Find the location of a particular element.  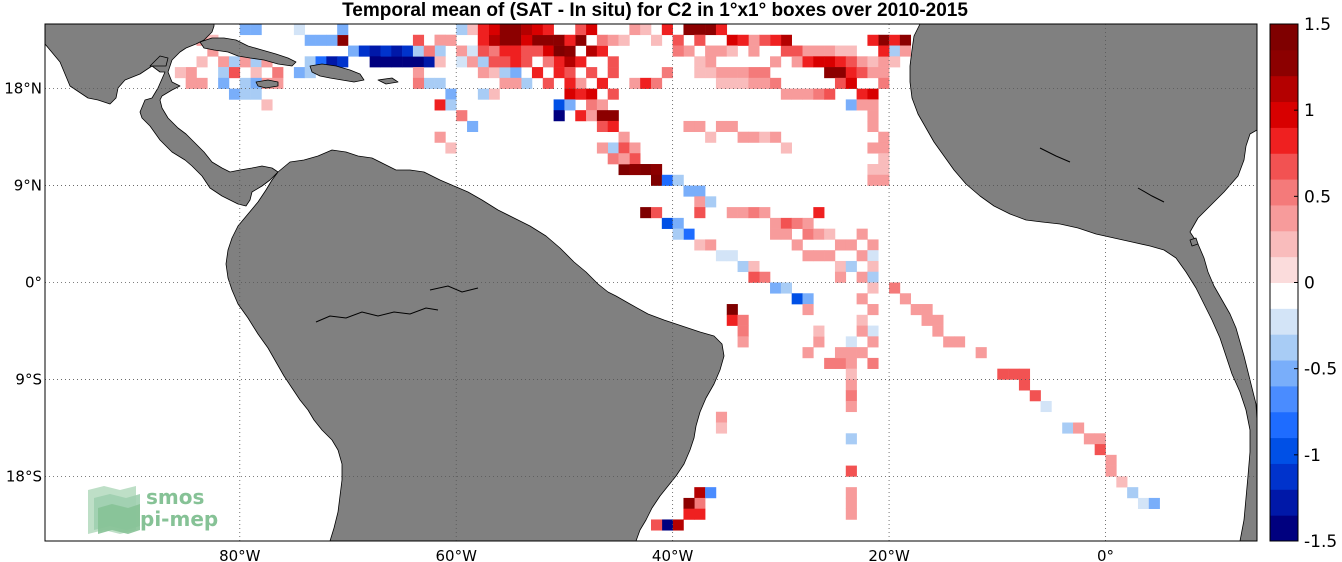

lat-tick-labels: 18°N 9°N 0° 9°S 18°S is located at coordinates (23, 283).